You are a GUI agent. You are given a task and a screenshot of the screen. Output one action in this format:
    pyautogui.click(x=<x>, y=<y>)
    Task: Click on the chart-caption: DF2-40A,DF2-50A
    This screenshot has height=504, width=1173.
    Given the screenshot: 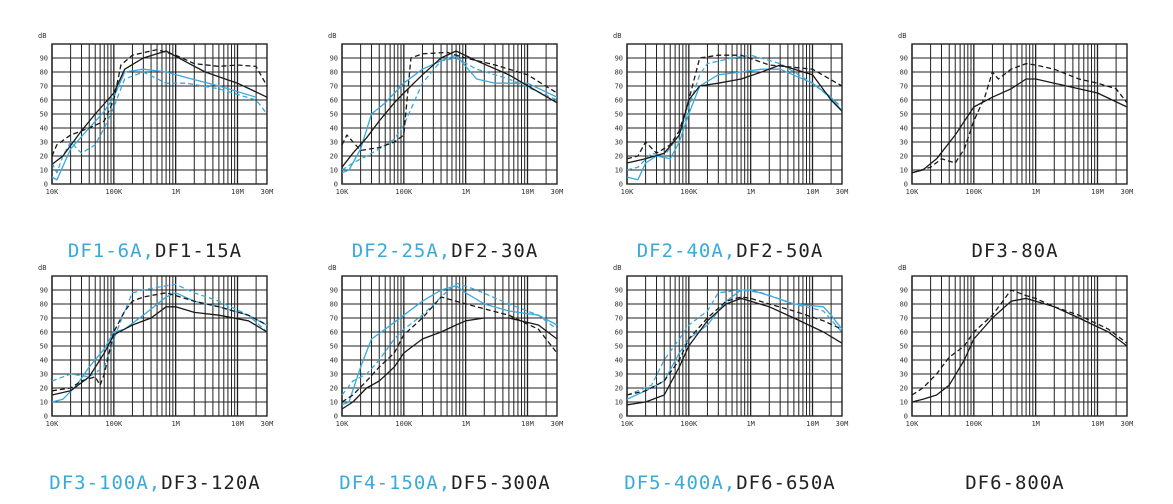 What is the action you would take?
    pyautogui.click(x=730, y=251)
    